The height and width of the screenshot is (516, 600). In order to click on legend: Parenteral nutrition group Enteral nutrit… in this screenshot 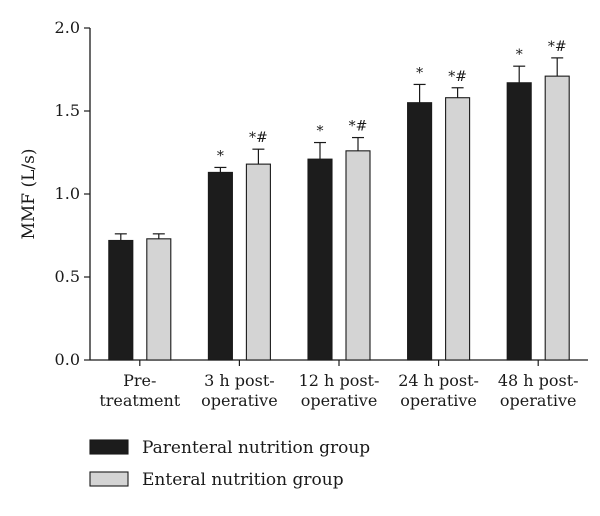, I will do `click(229, 464)`.